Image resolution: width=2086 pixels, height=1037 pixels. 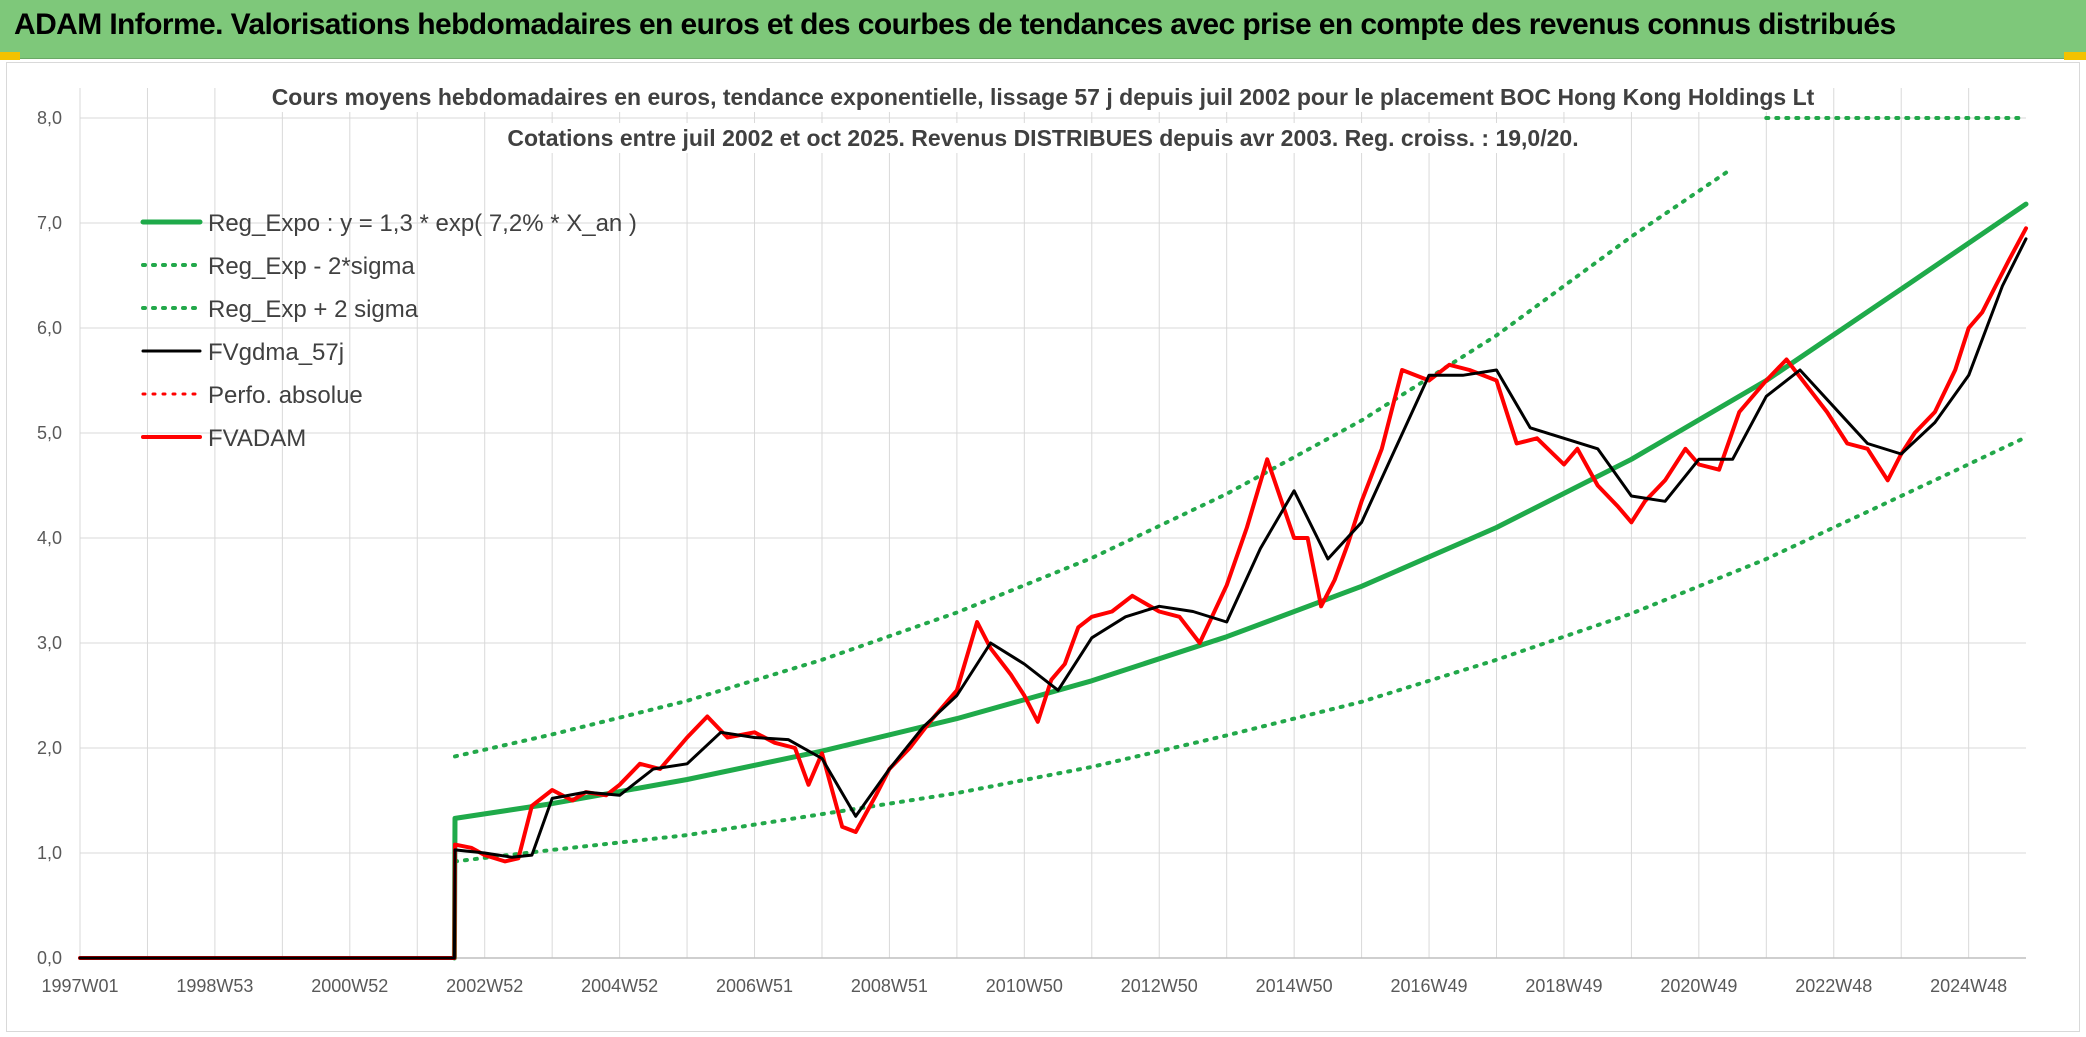 What do you see at coordinates (49, 748) in the screenshot?
I see `y-tick-label: 2,0` at bounding box center [49, 748].